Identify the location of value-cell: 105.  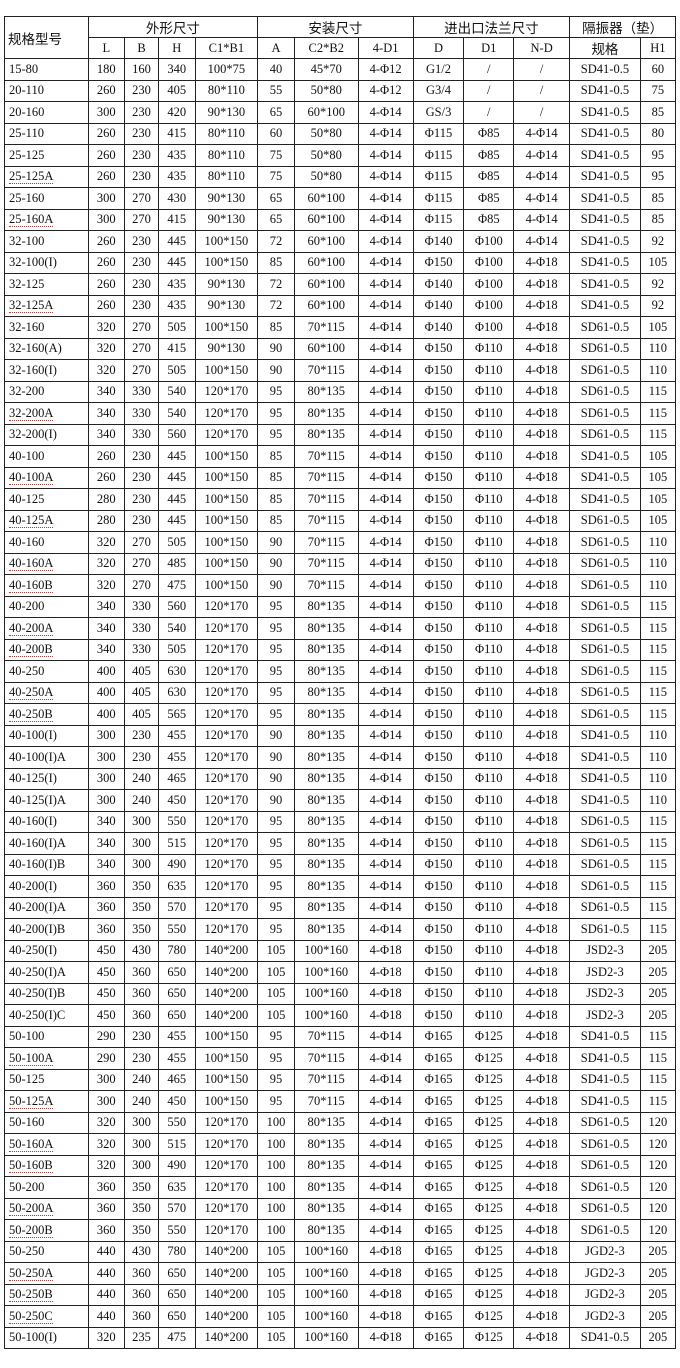
(658, 520).